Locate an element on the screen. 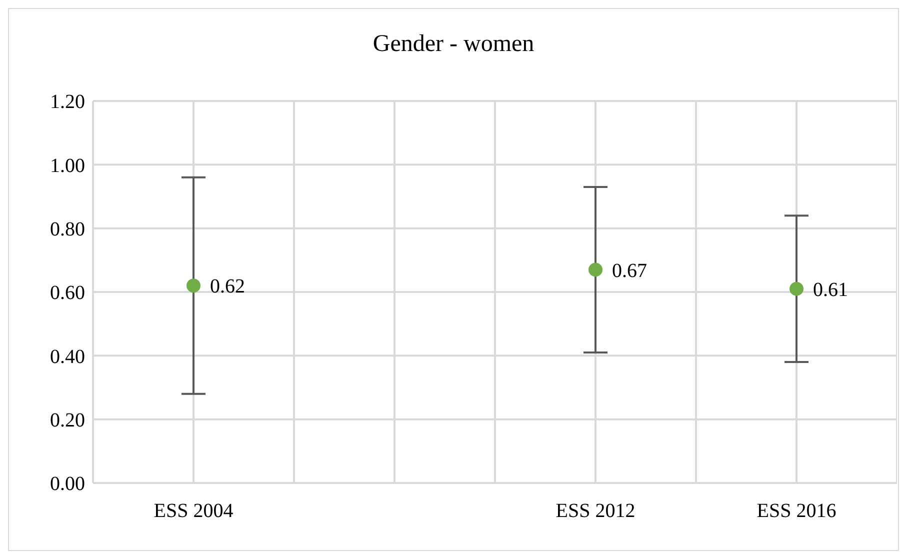  y-tick-label: 1.20 is located at coordinates (67, 102).